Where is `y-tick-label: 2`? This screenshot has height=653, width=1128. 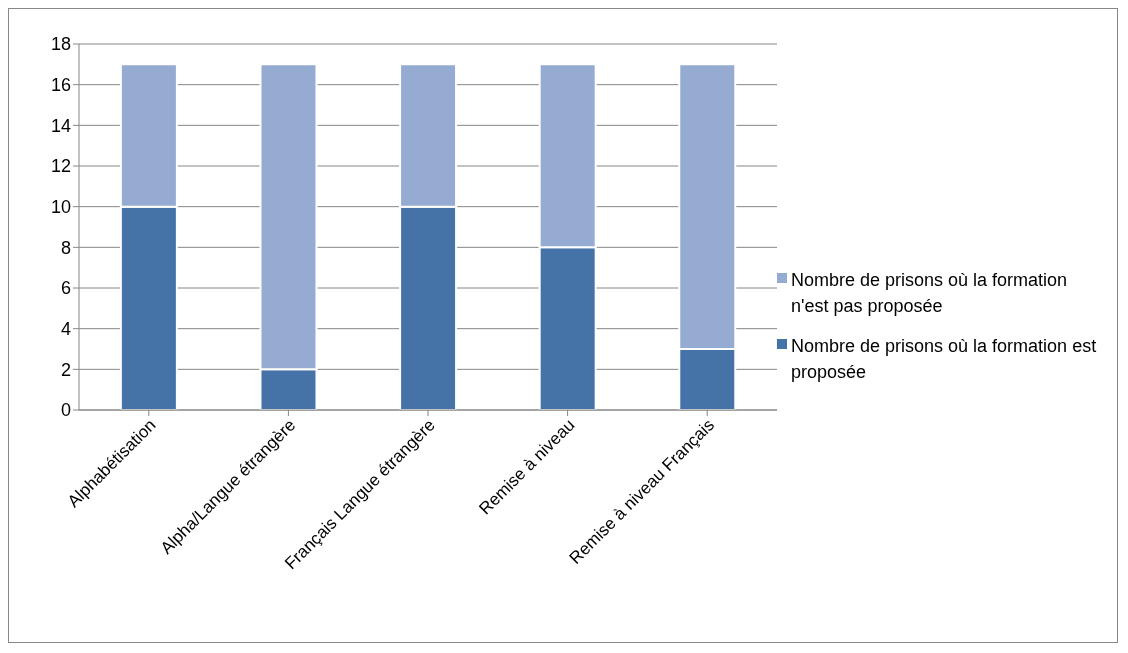 y-tick-label: 2 is located at coordinates (65, 369).